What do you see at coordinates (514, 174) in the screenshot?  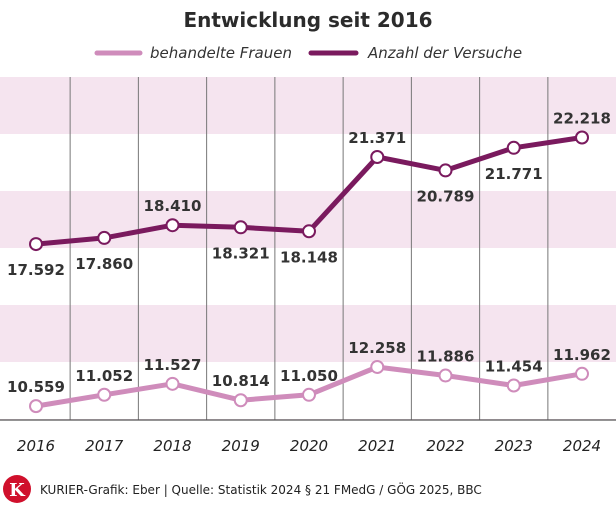 I see `data-label-anzahl-der-versuche: 21.771` at bounding box center [514, 174].